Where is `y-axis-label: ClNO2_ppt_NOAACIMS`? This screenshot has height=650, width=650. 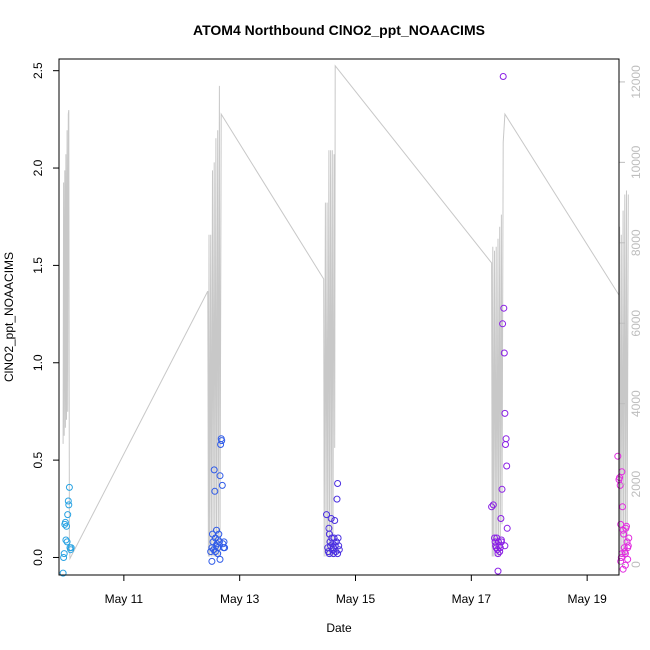
y-axis-label: ClNO2_ppt_NOAACIMS is located at coordinates (9, 317).